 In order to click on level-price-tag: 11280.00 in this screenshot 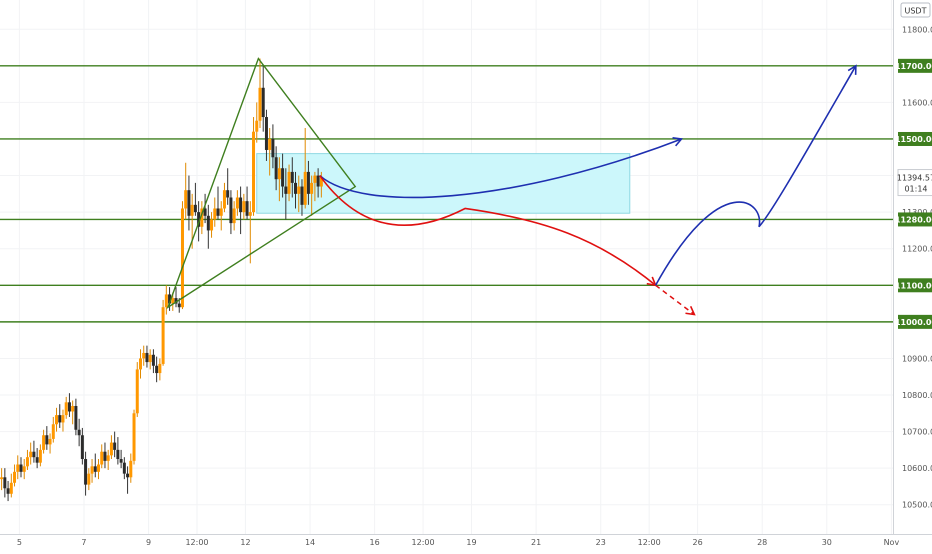, I will do `click(913, 219)`.